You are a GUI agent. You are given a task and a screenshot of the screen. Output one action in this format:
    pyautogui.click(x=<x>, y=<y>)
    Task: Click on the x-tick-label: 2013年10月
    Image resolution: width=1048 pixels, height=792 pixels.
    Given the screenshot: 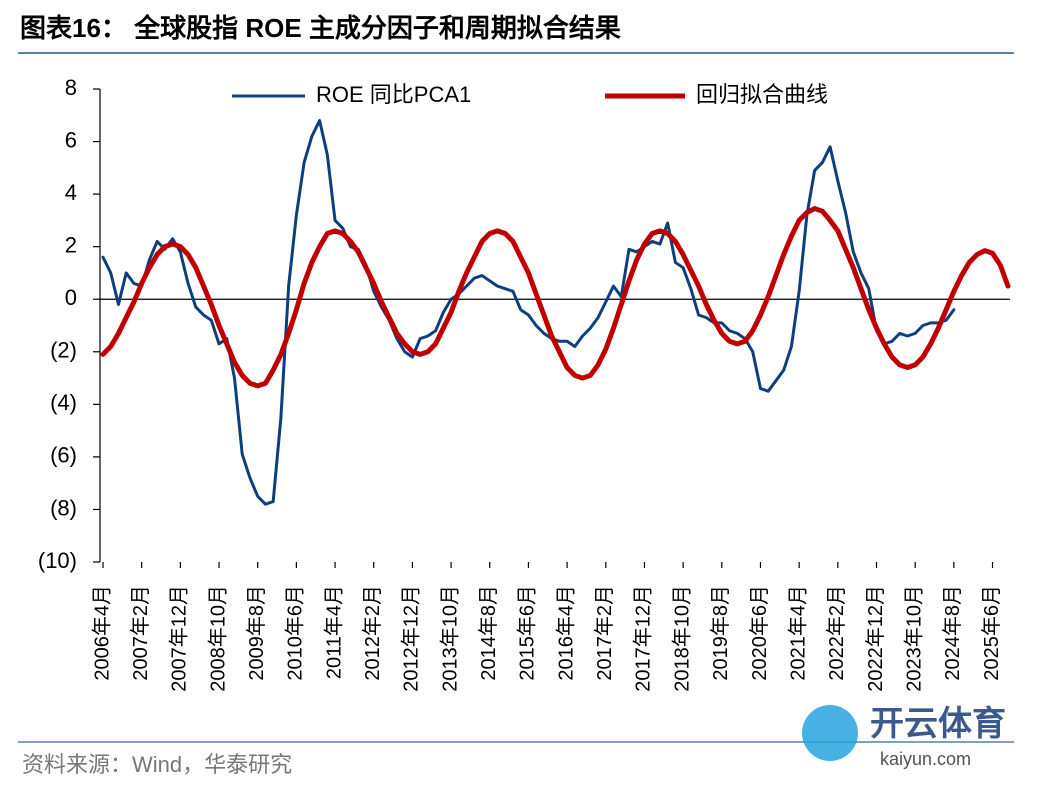 What is the action you would take?
    pyautogui.click(x=449, y=638)
    